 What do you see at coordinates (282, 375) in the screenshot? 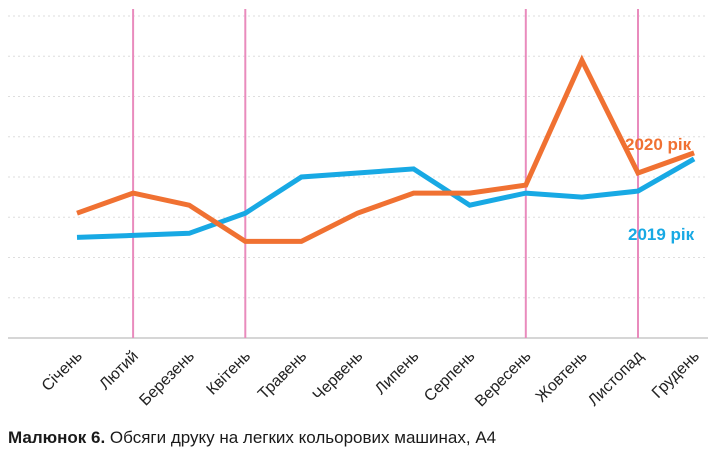
I see `x-tick-label: Травень` at bounding box center [282, 375].